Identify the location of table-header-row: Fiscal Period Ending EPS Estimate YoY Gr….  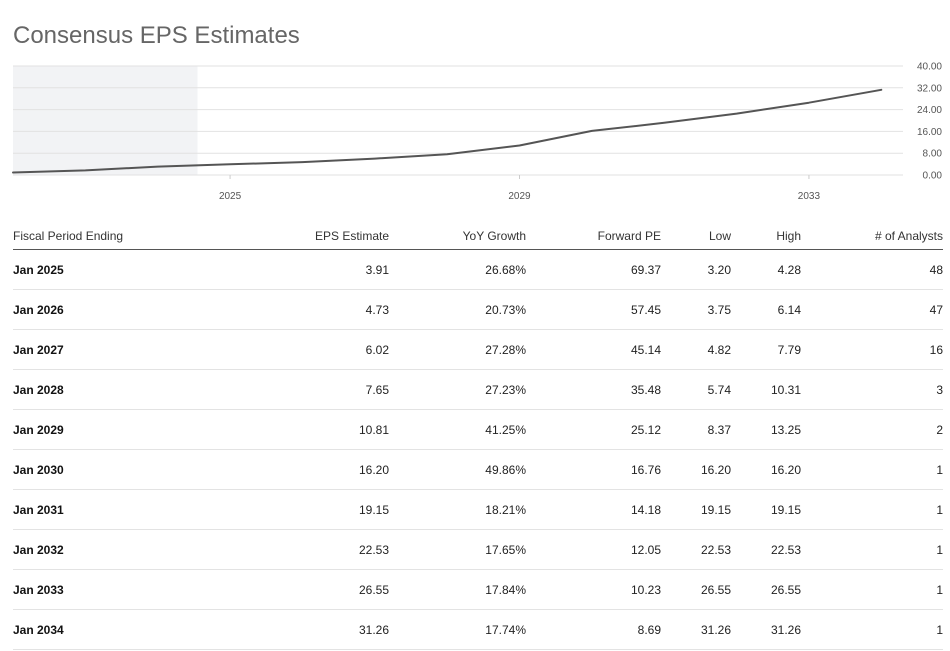
(478, 236).